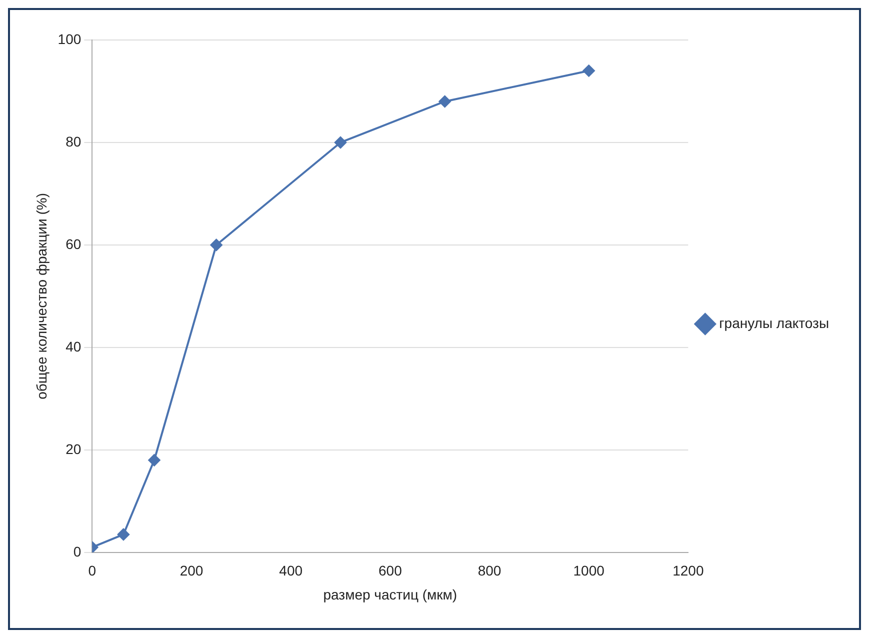  What do you see at coordinates (688, 570) in the screenshot?
I see `x-tick-label: 1200` at bounding box center [688, 570].